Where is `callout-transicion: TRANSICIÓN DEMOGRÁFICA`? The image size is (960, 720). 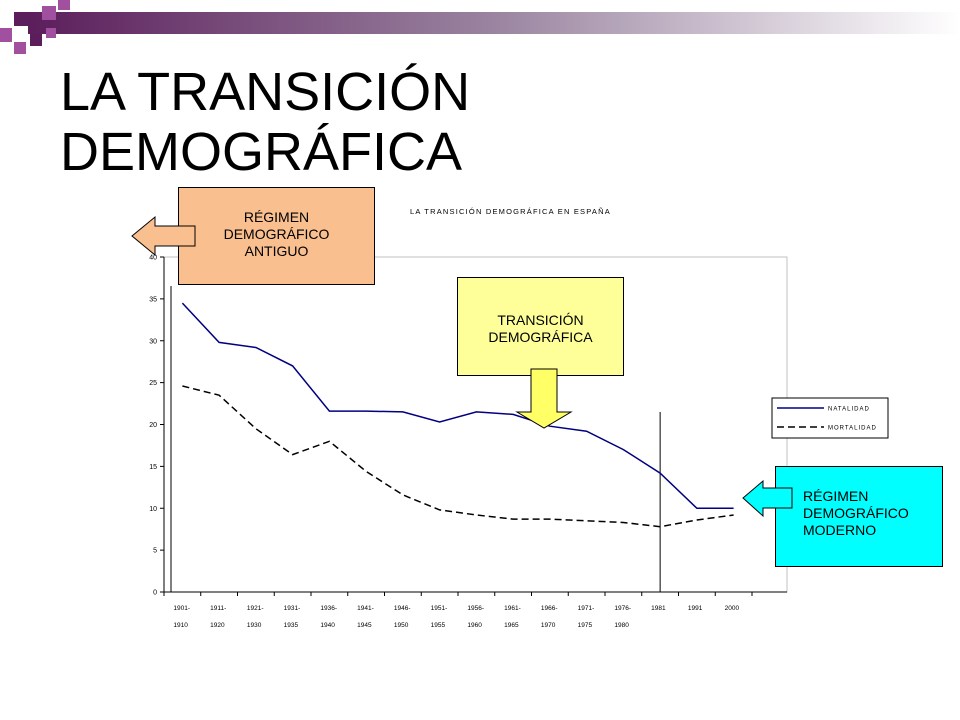
callout-transicion: TRANSICIÓN DEMOGRÁFICA is located at coordinates (540, 326).